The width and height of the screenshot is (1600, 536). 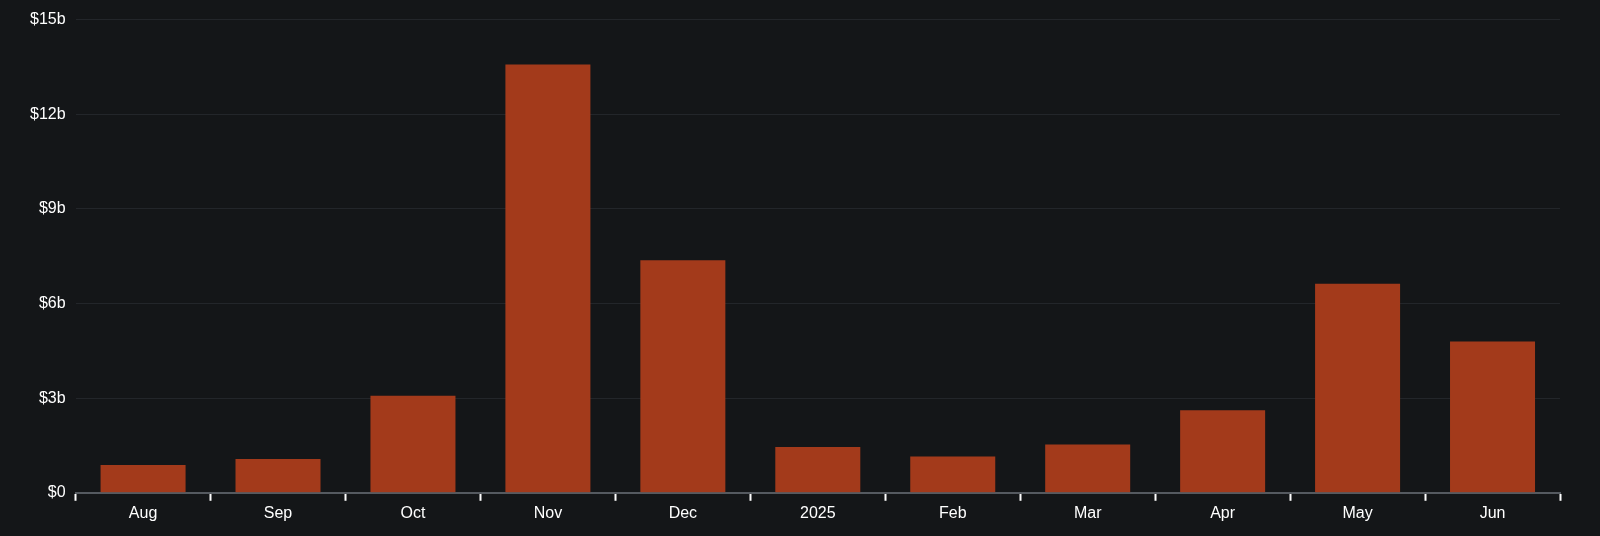 I want to click on x-tick-label: Sep, so click(x=278, y=512).